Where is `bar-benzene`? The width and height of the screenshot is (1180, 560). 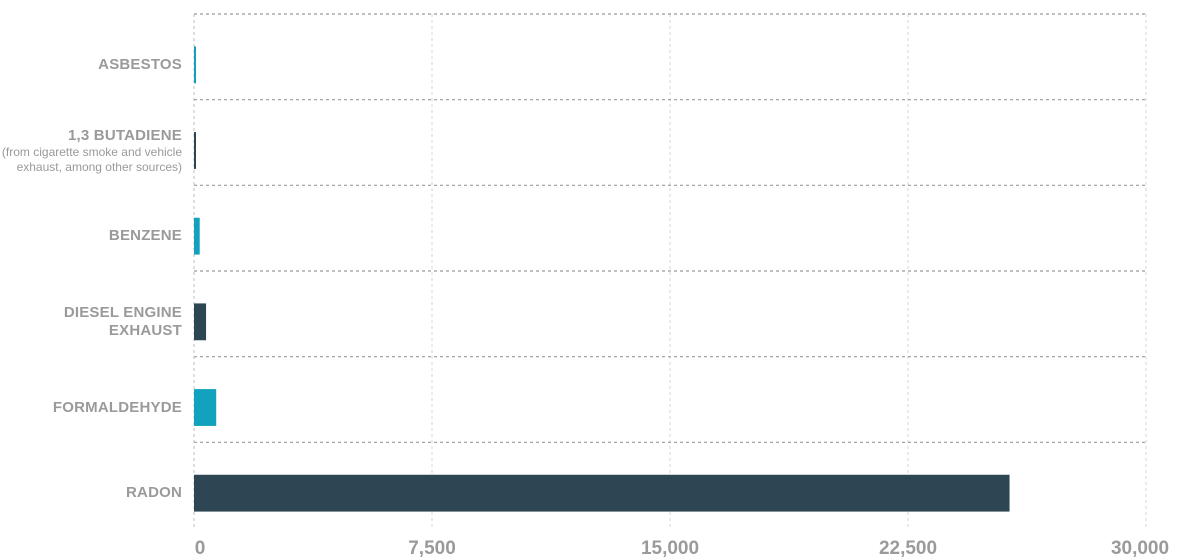
bar-benzene is located at coordinates (197, 236).